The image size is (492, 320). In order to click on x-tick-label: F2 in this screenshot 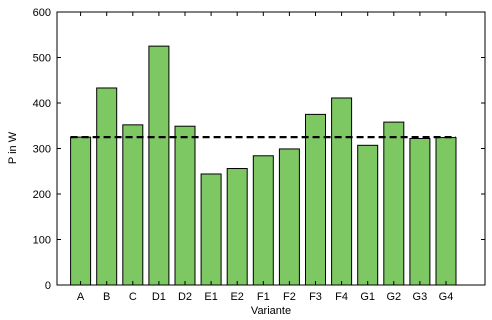, I will do `click(289, 297)`.